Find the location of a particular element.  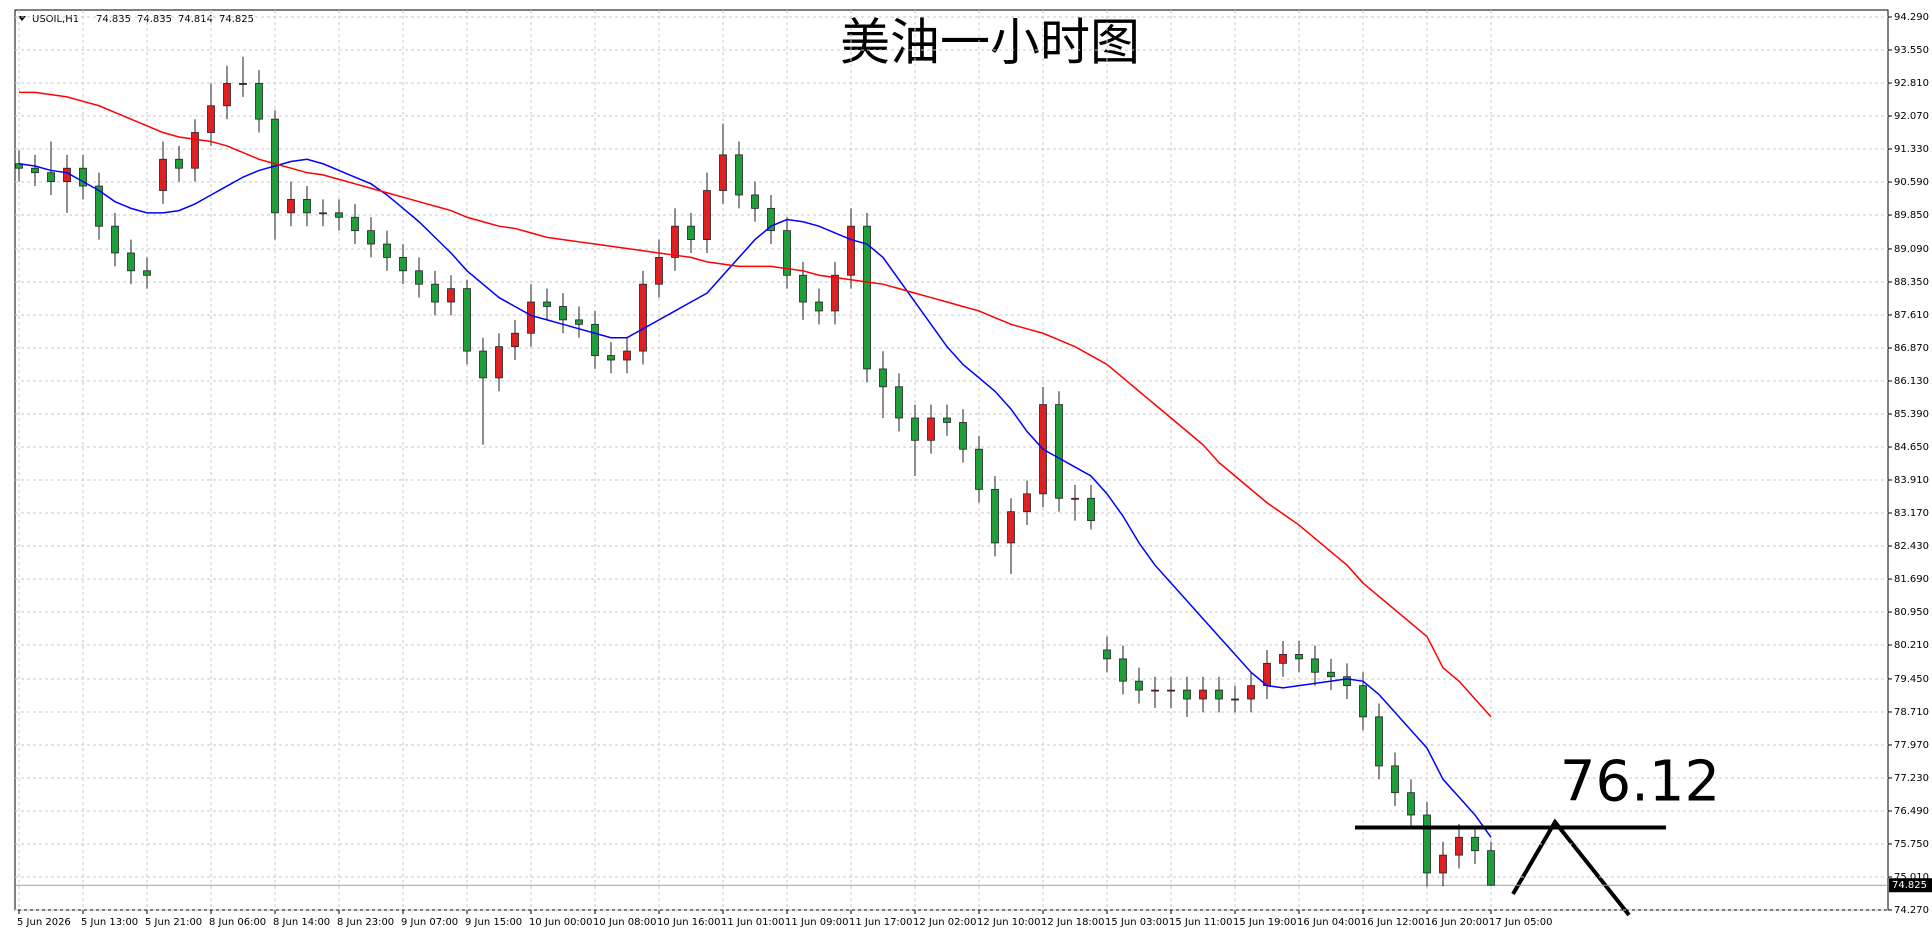

y-tick-label: 75.750 is located at coordinates (1911, 844).